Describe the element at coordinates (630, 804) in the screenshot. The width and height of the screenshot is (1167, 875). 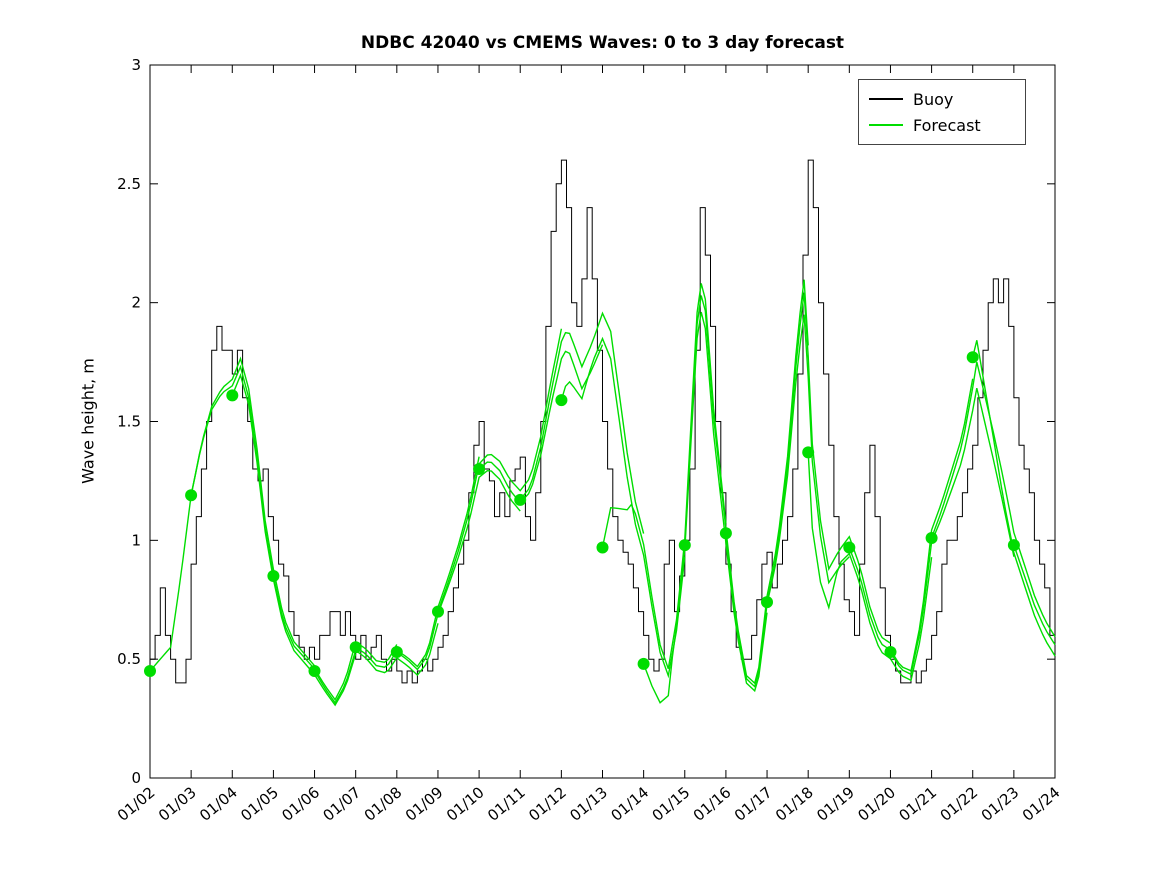
I see `x-tick-label: 01/14` at that location.